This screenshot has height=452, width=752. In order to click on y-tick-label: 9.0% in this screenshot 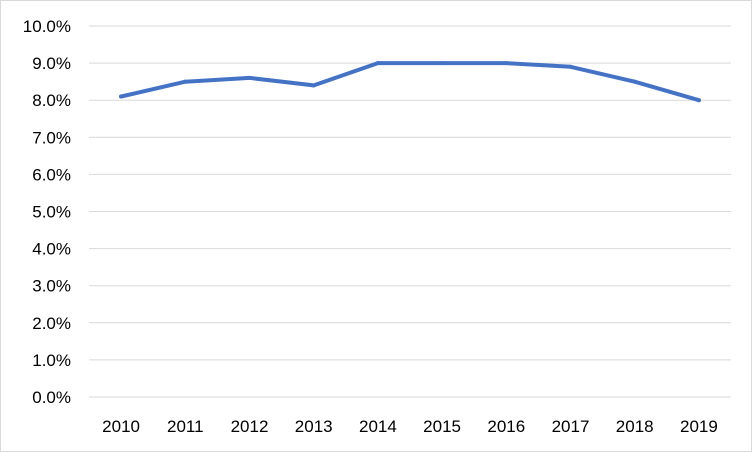, I will do `click(51, 63)`.